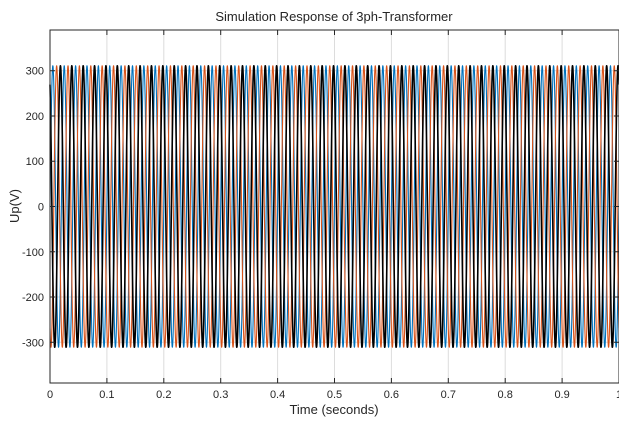 The image size is (619, 421). What do you see at coordinates (33, 253) in the screenshot?
I see `y-tick-label: -100` at bounding box center [33, 253].